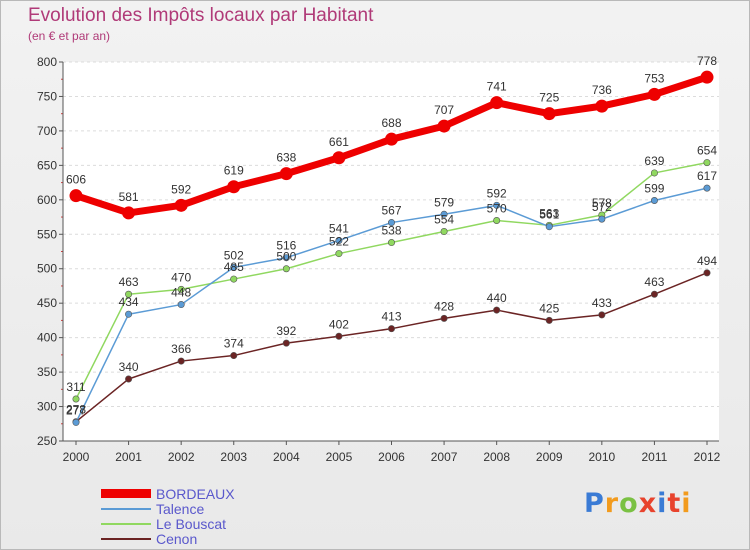 The width and height of the screenshot is (750, 550). I want to click on legend-label-talence: Talence, so click(180, 509).